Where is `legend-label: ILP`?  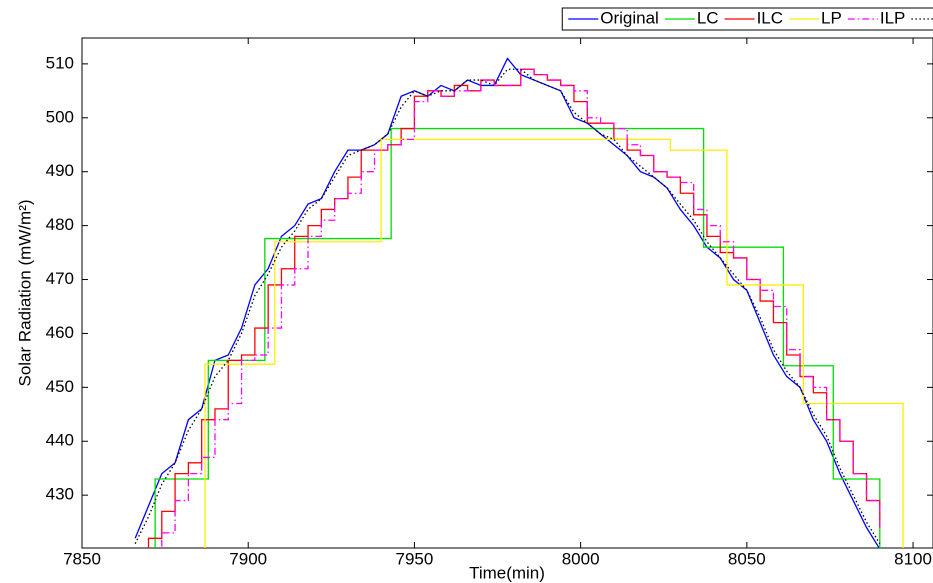
legend-label: ILP is located at coordinates (893, 17).